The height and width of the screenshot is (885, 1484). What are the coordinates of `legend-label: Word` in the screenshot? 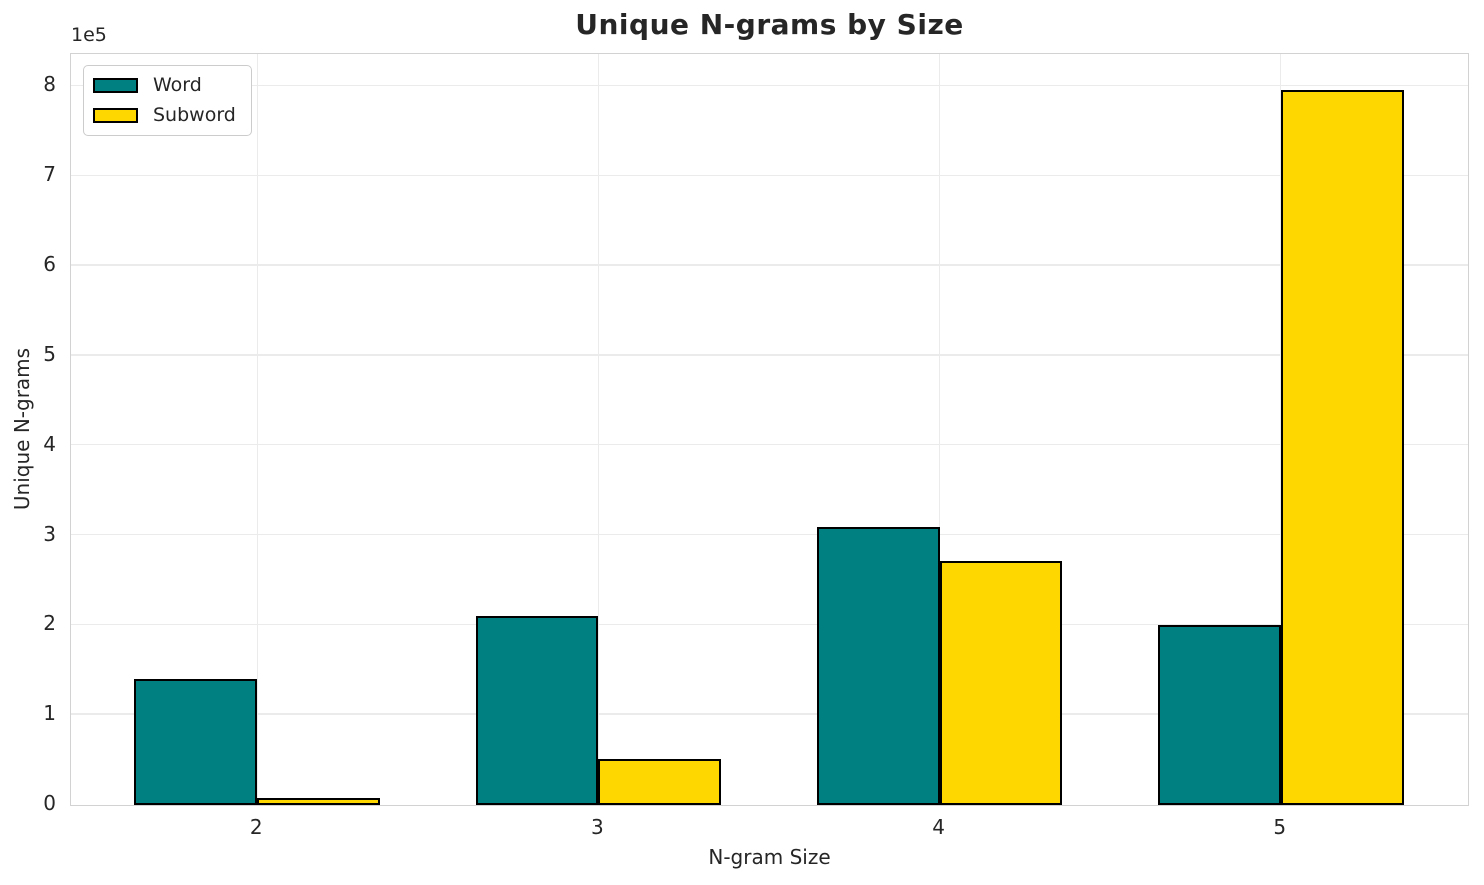 It's located at (177, 85).